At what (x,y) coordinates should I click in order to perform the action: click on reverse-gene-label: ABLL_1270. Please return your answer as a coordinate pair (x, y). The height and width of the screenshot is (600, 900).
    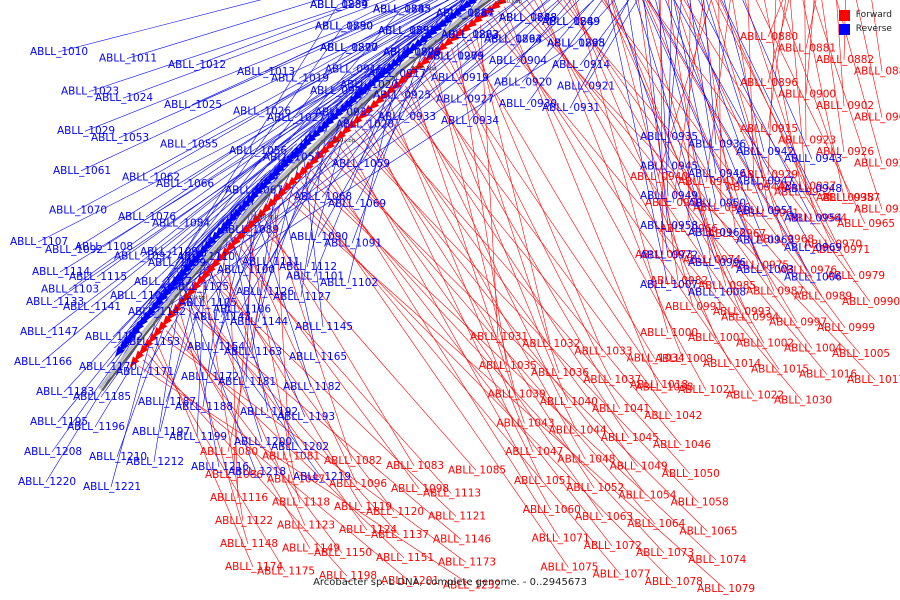
    Looking at the image, I should click on (349, 48).